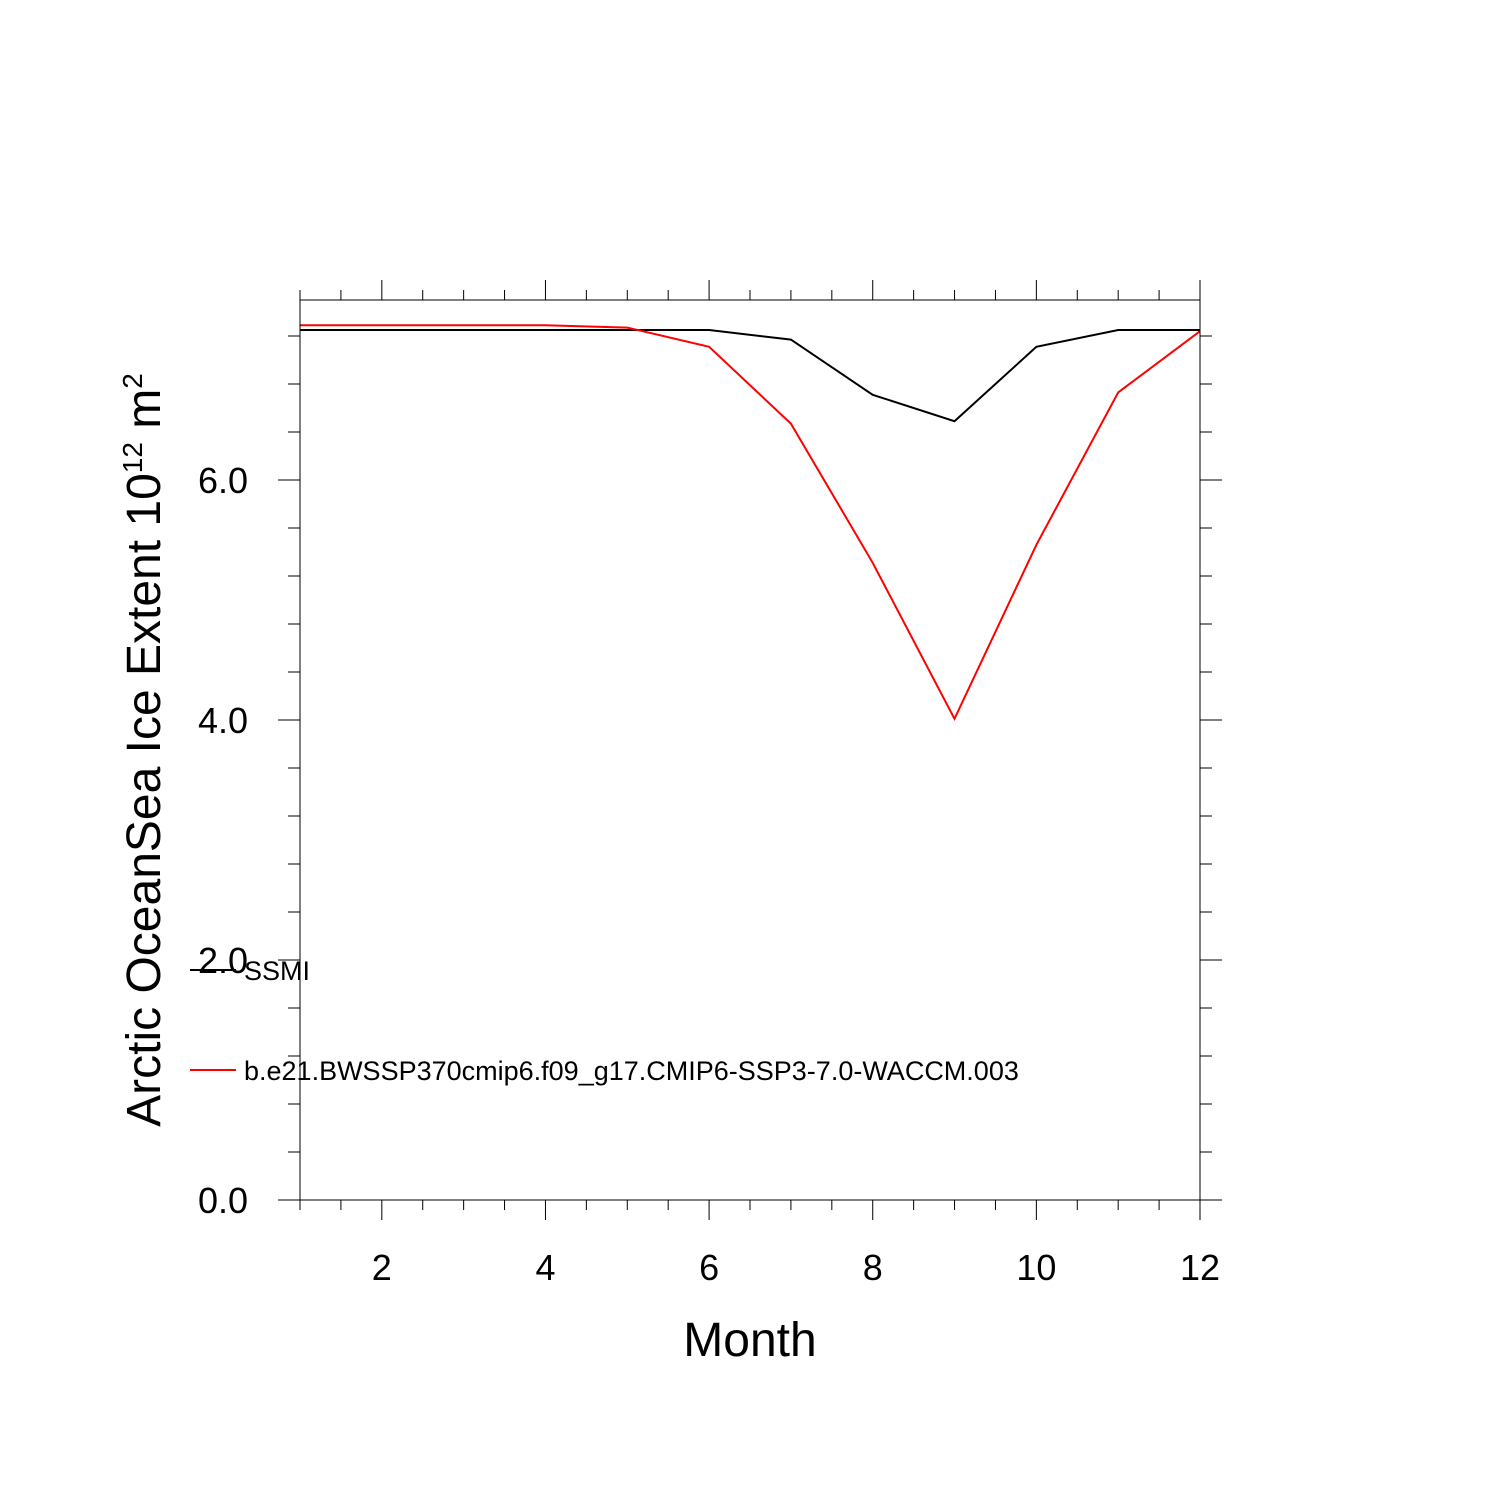 The image size is (1500, 1500). Describe the element at coordinates (749, 1340) in the screenshot. I see `x-axis-label: Month` at that location.